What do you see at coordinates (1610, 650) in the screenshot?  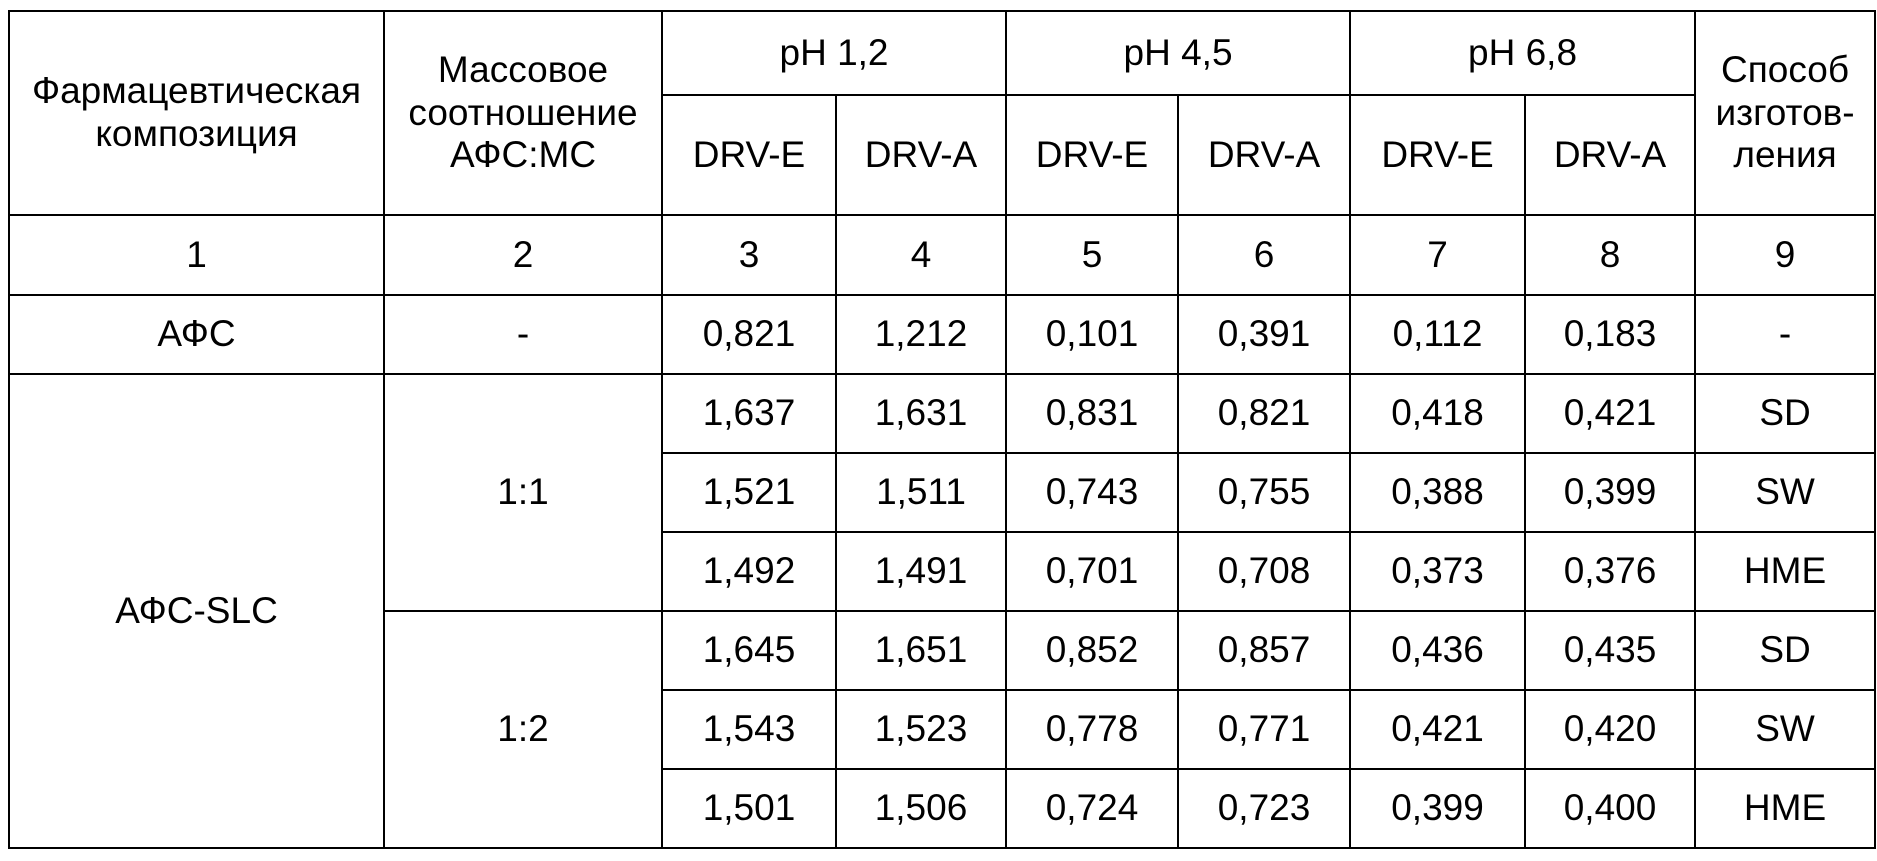 I see `value-cell: 0,435` at bounding box center [1610, 650].